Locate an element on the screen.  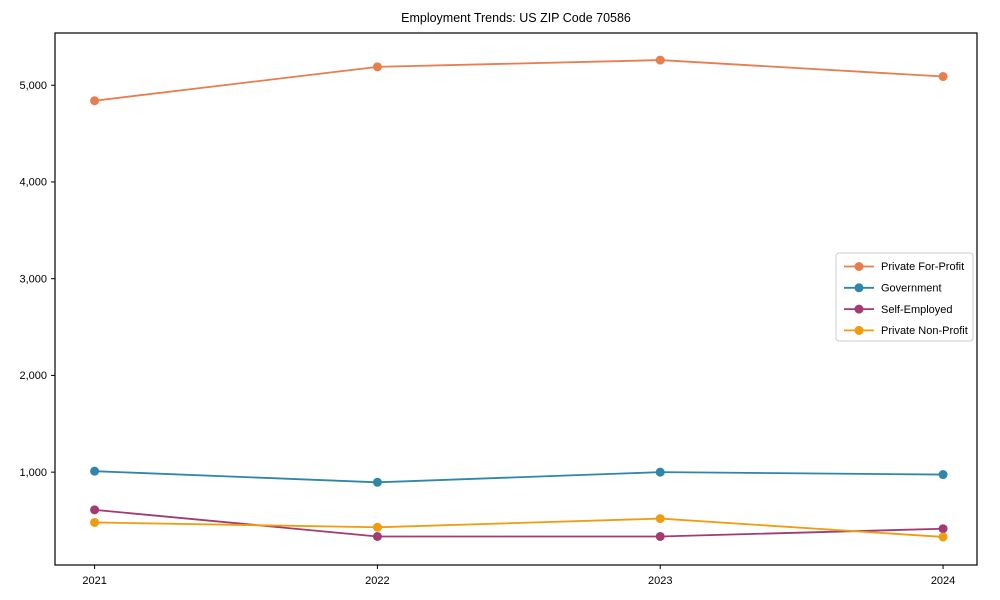
legend-label: Private For-Profit is located at coordinates (922, 267).